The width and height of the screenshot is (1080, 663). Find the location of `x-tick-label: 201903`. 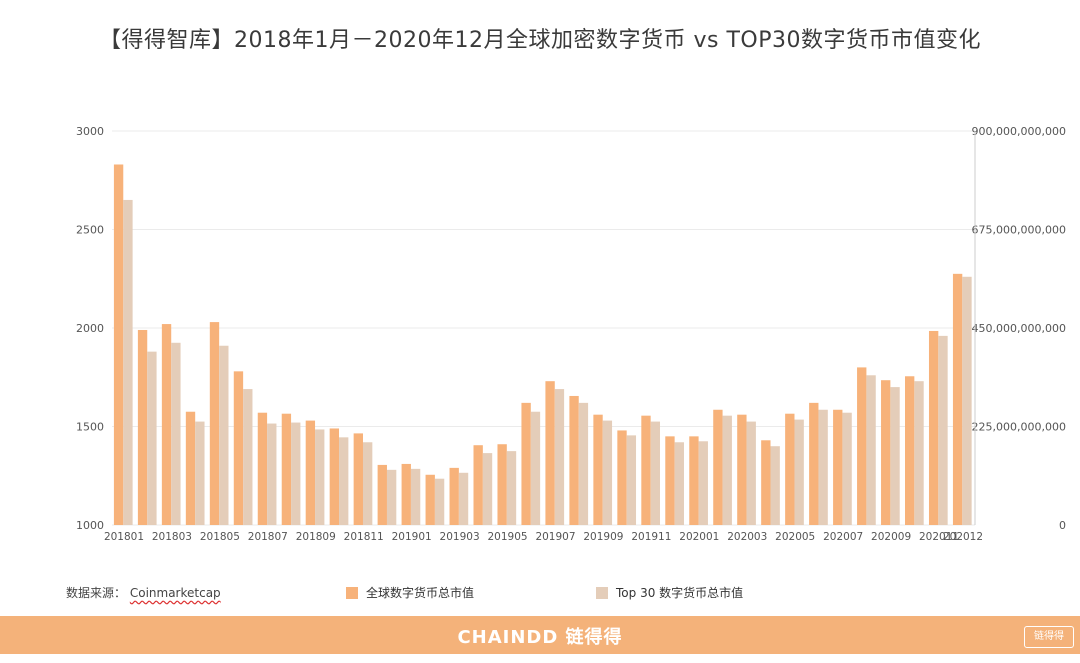

x-tick-label: 201903 is located at coordinates (460, 537).